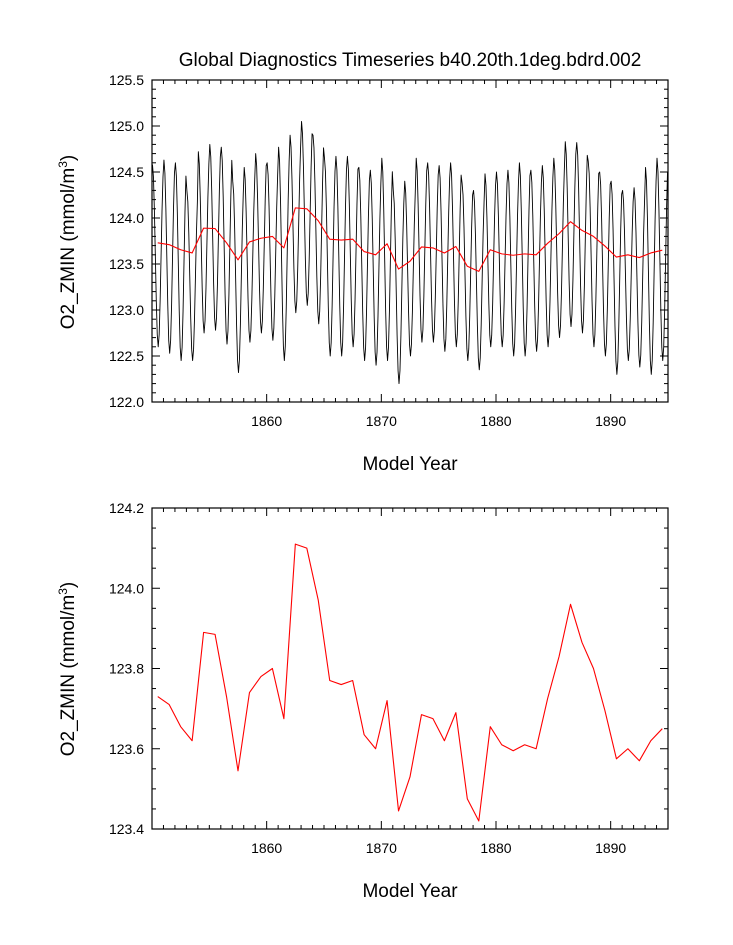 The width and height of the screenshot is (733, 945). Describe the element at coordinates (63, 591) in the screenshot. I see `bottom-chart-y-axis-label-superscript: 3` at that location.